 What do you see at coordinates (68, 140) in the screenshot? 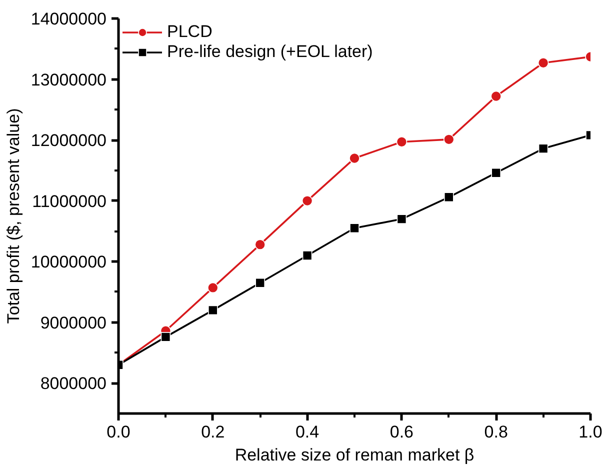
I see `y-tick-label: 12000000` at bounding box center [68, 140].